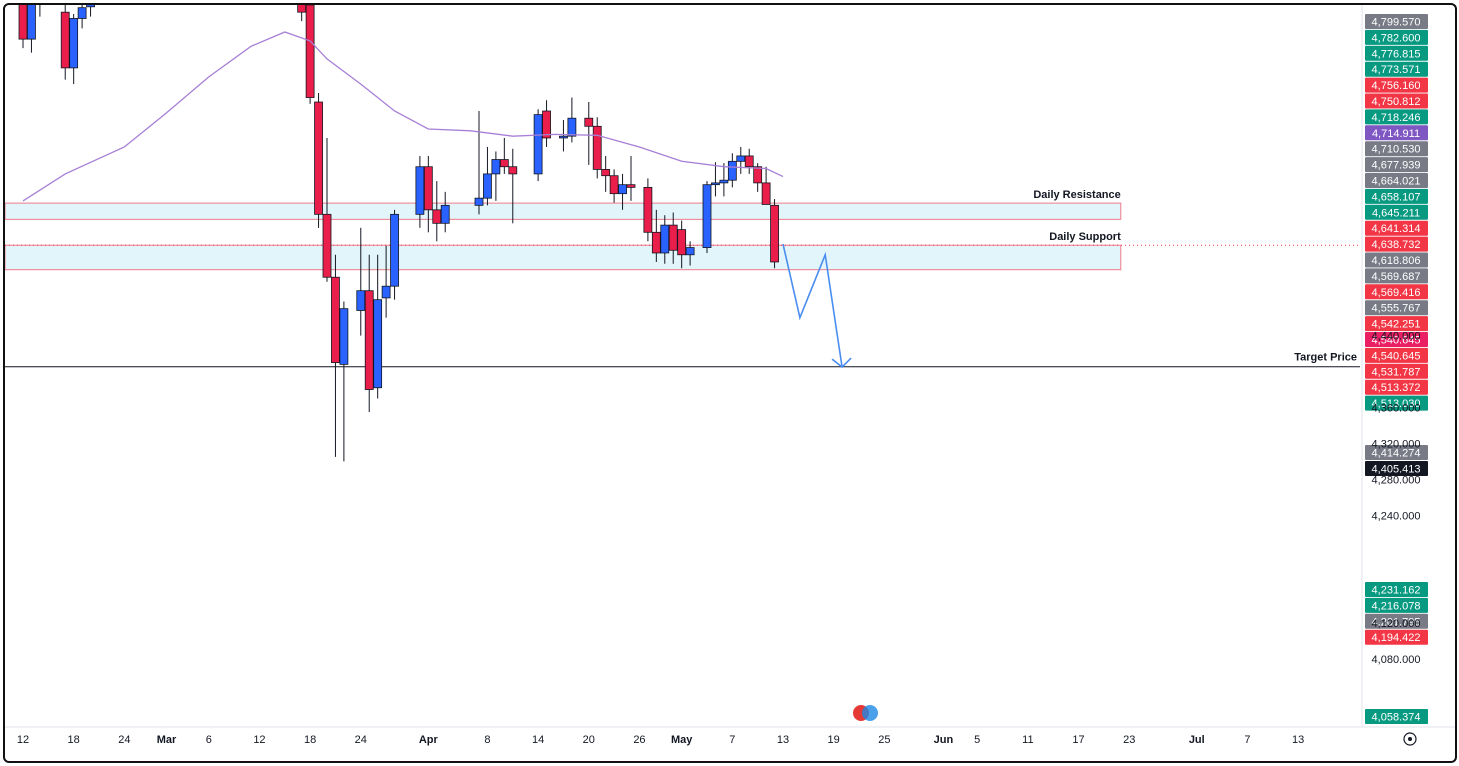  Describe the element at coordinates (834, 740) in the screenshot. I see `x-tick-16: 19` at that location.